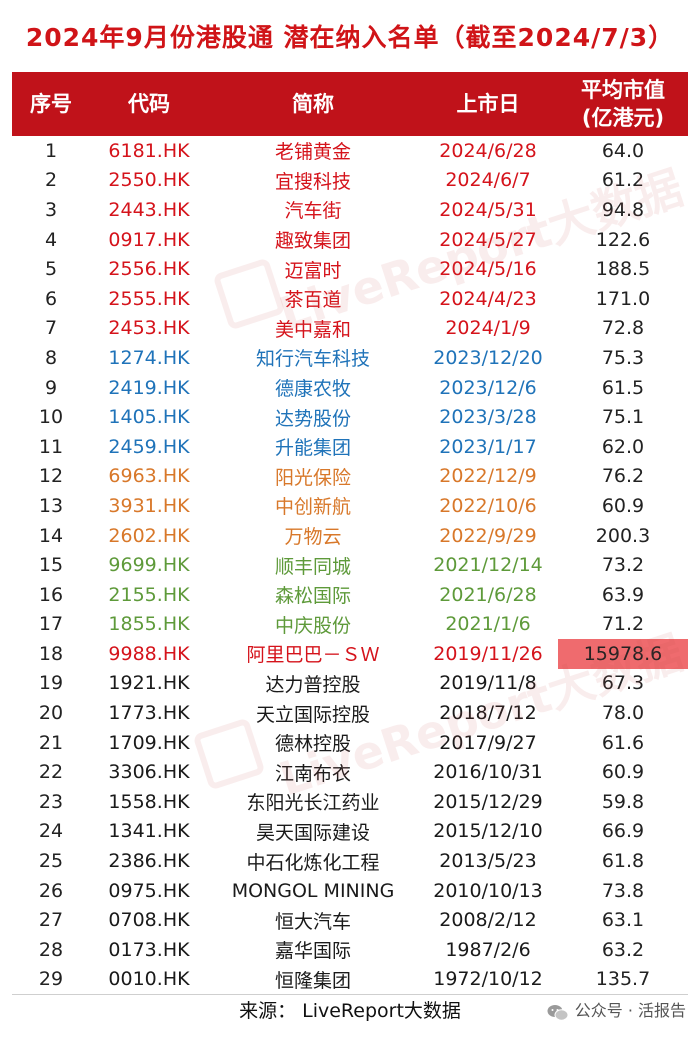 This screenshot has width=700, height=1037. What do you see at coordinates (149, 653) in the screenshot?
I see `row-code: 9988.HK` at bounding box center [149, 653].